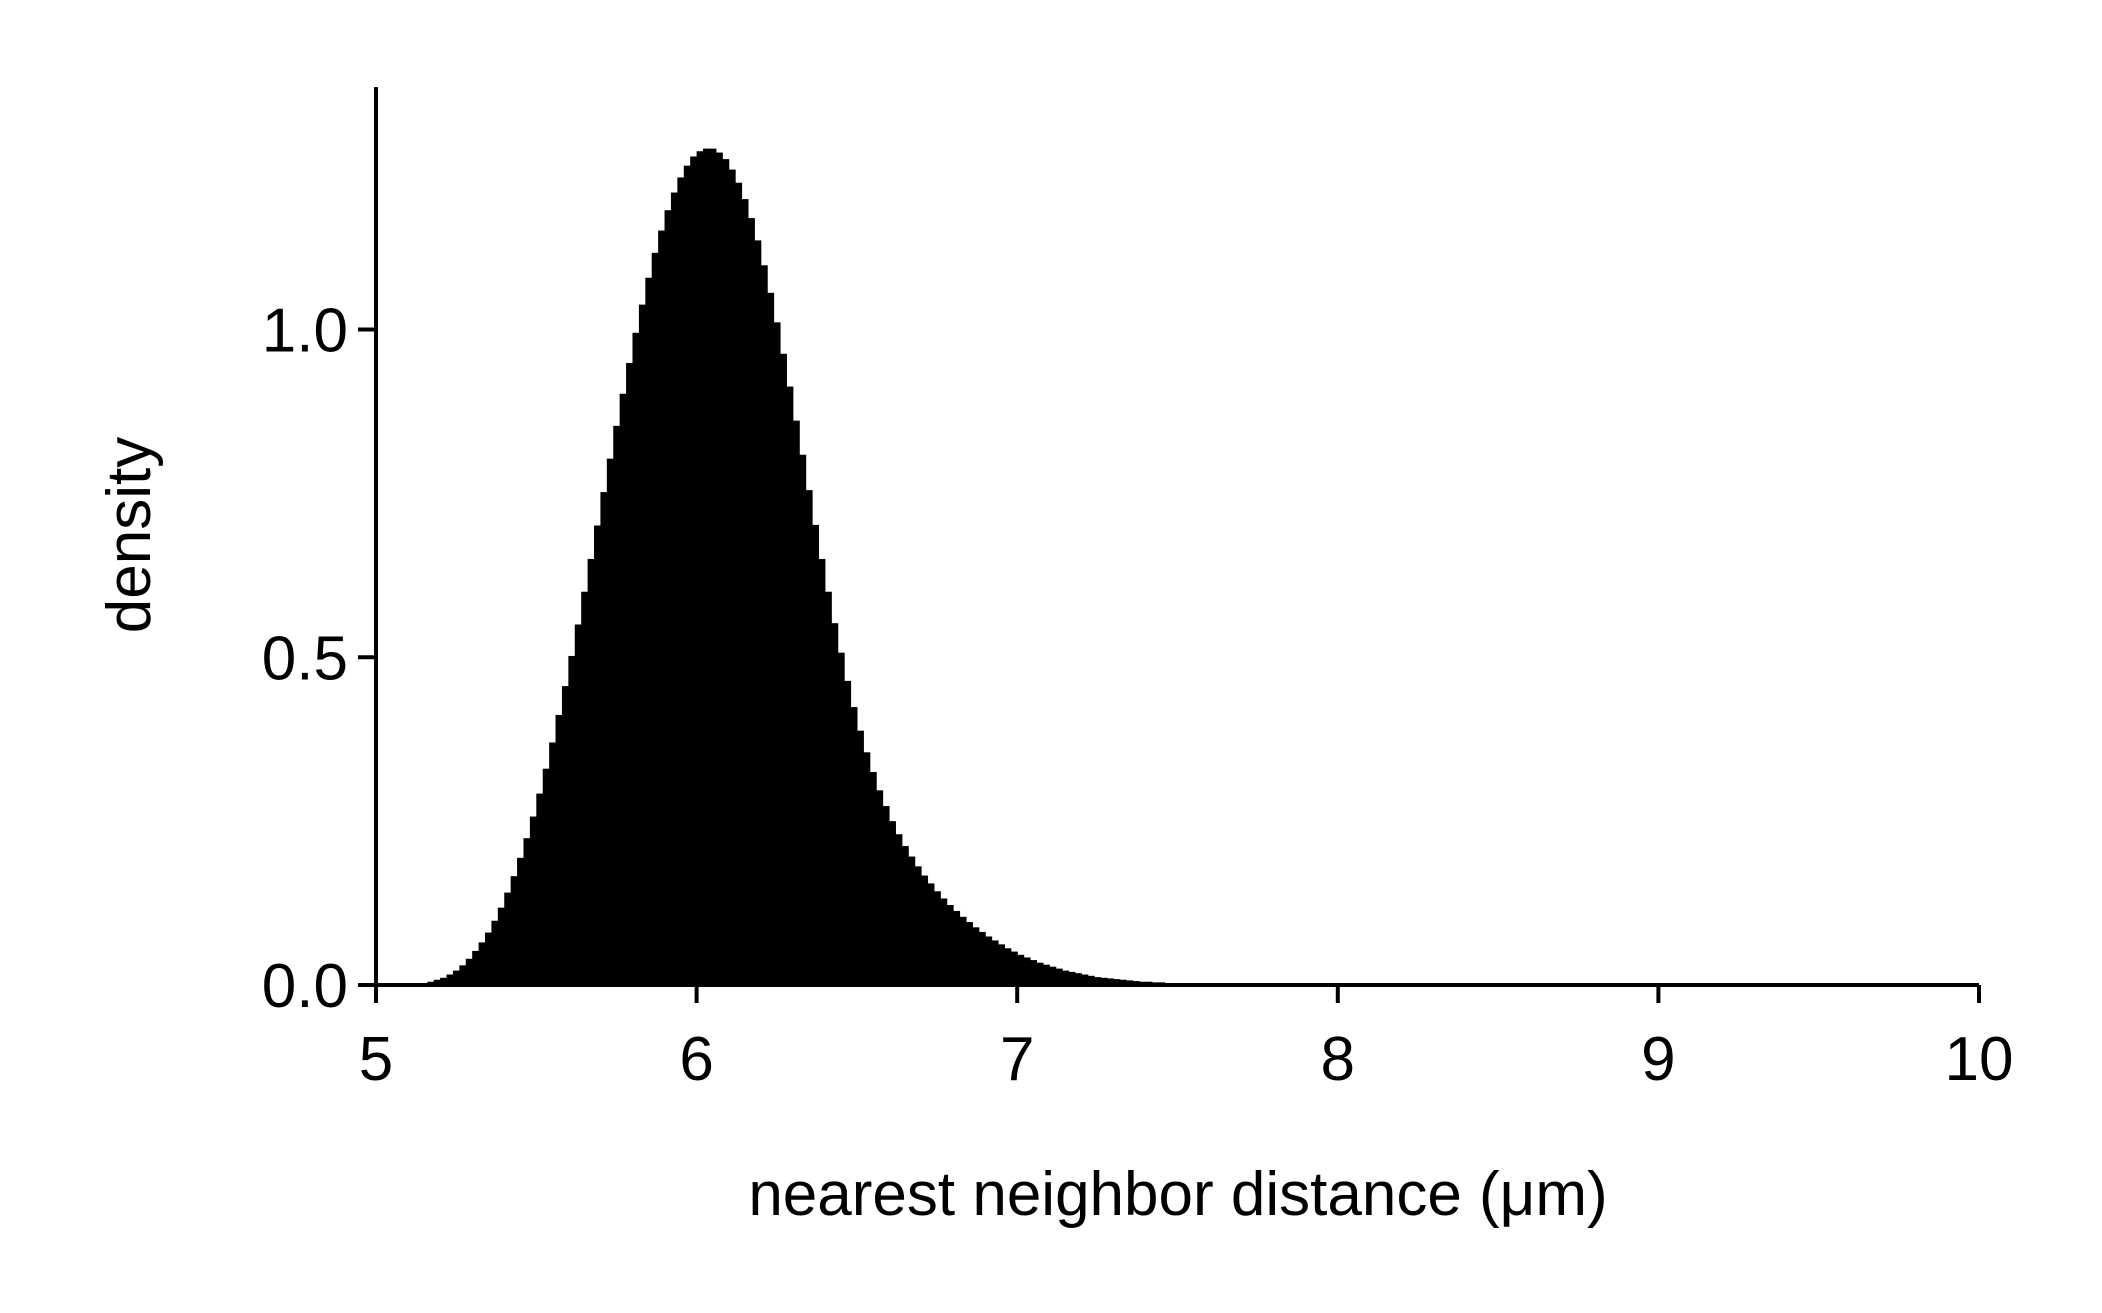  What do you see at coordinates (1017, 1059) in the screenshot?
I see `x-tick-label: 7` at bounding box center [1017, 1059].